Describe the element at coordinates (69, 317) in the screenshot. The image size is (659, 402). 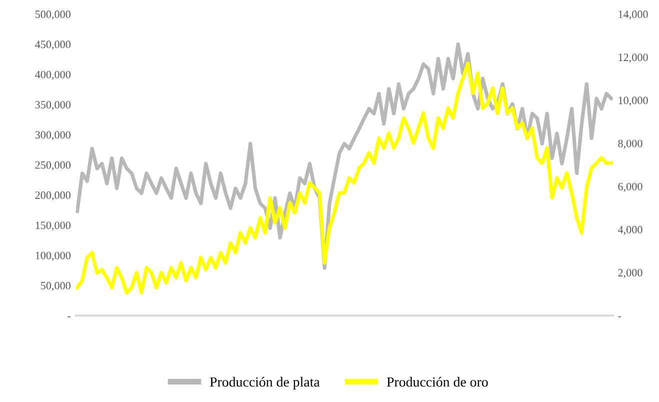
I see `y-tick-label: -` at that location.